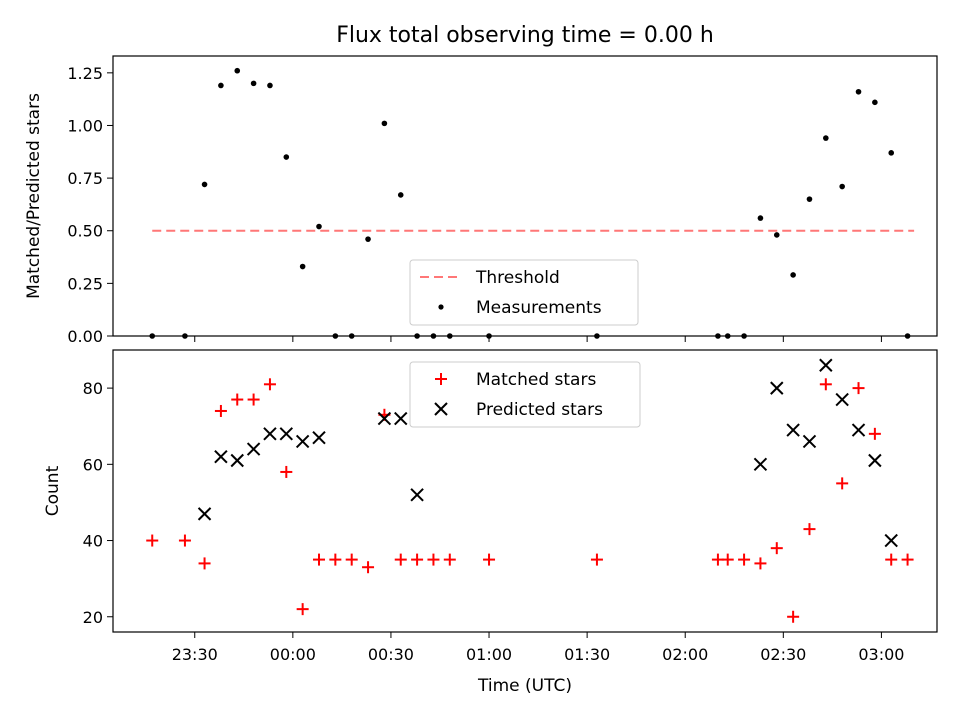 The height and width of the screenshot is (724, 960). What do you see at coordinates (524, 686) in the screenshot?
I see `x-axis-label: Time (UTC)` at bounding box center [524, 686].